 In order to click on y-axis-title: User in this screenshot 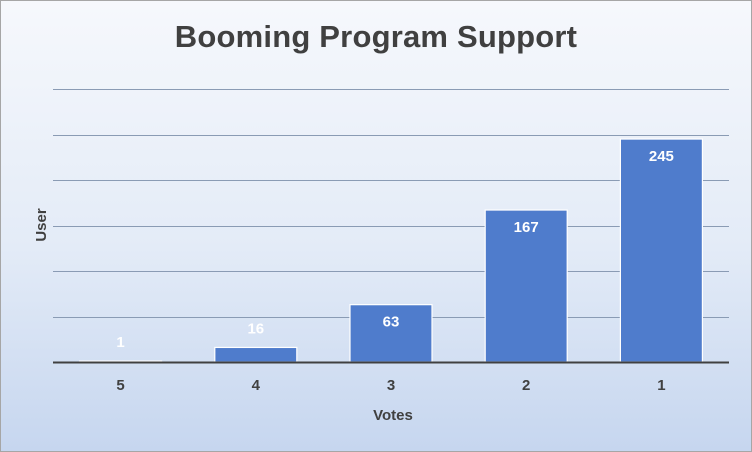, I will do `click(41, 225)`.